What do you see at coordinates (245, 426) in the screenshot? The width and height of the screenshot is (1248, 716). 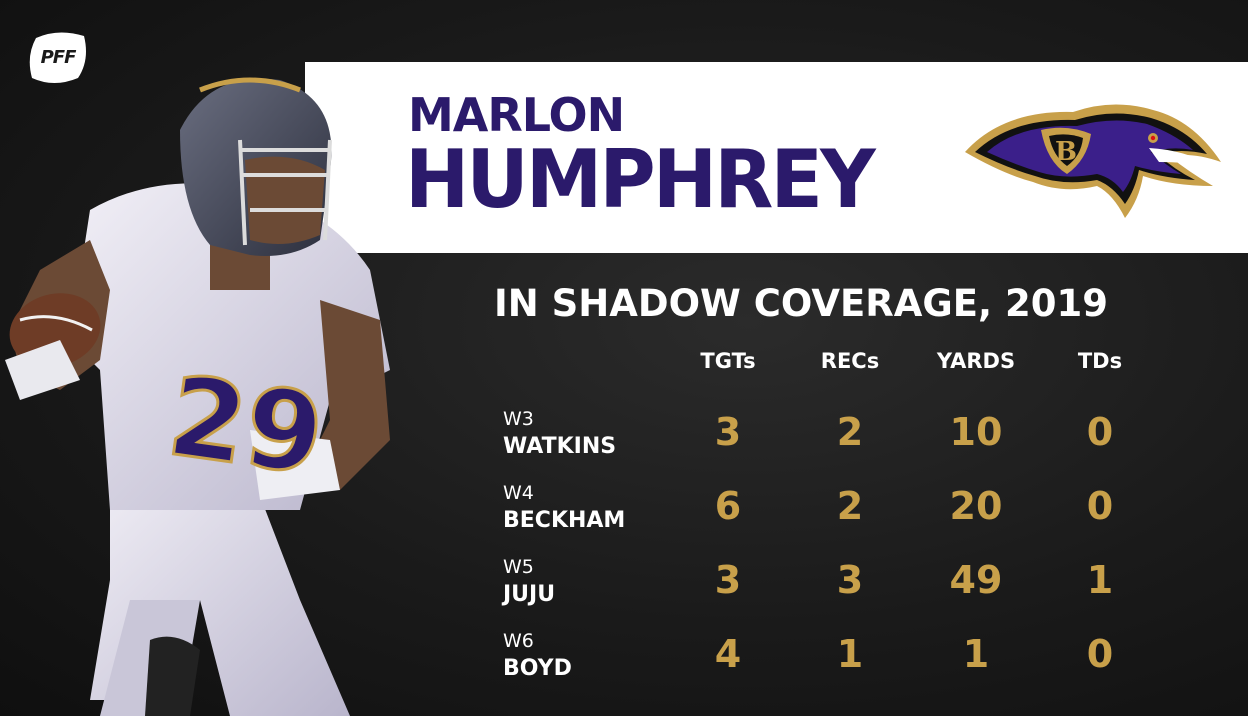 I see `svg-text: 29` at bounding box center [245, 426].